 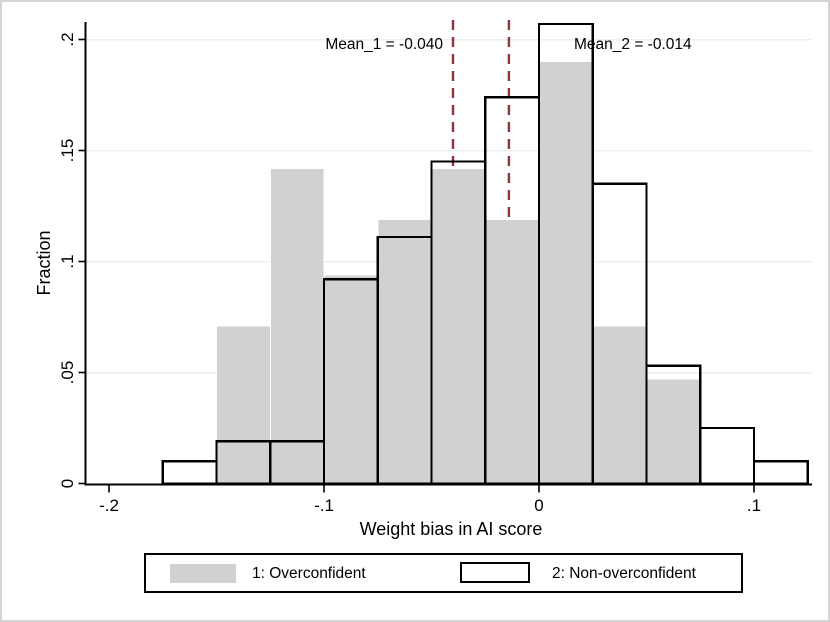 What do you see at coordinates (633, 44) in the screenshot?
I see `mean2-annotation: Mean_2 = -0.014` at bounding box center [633, 44].